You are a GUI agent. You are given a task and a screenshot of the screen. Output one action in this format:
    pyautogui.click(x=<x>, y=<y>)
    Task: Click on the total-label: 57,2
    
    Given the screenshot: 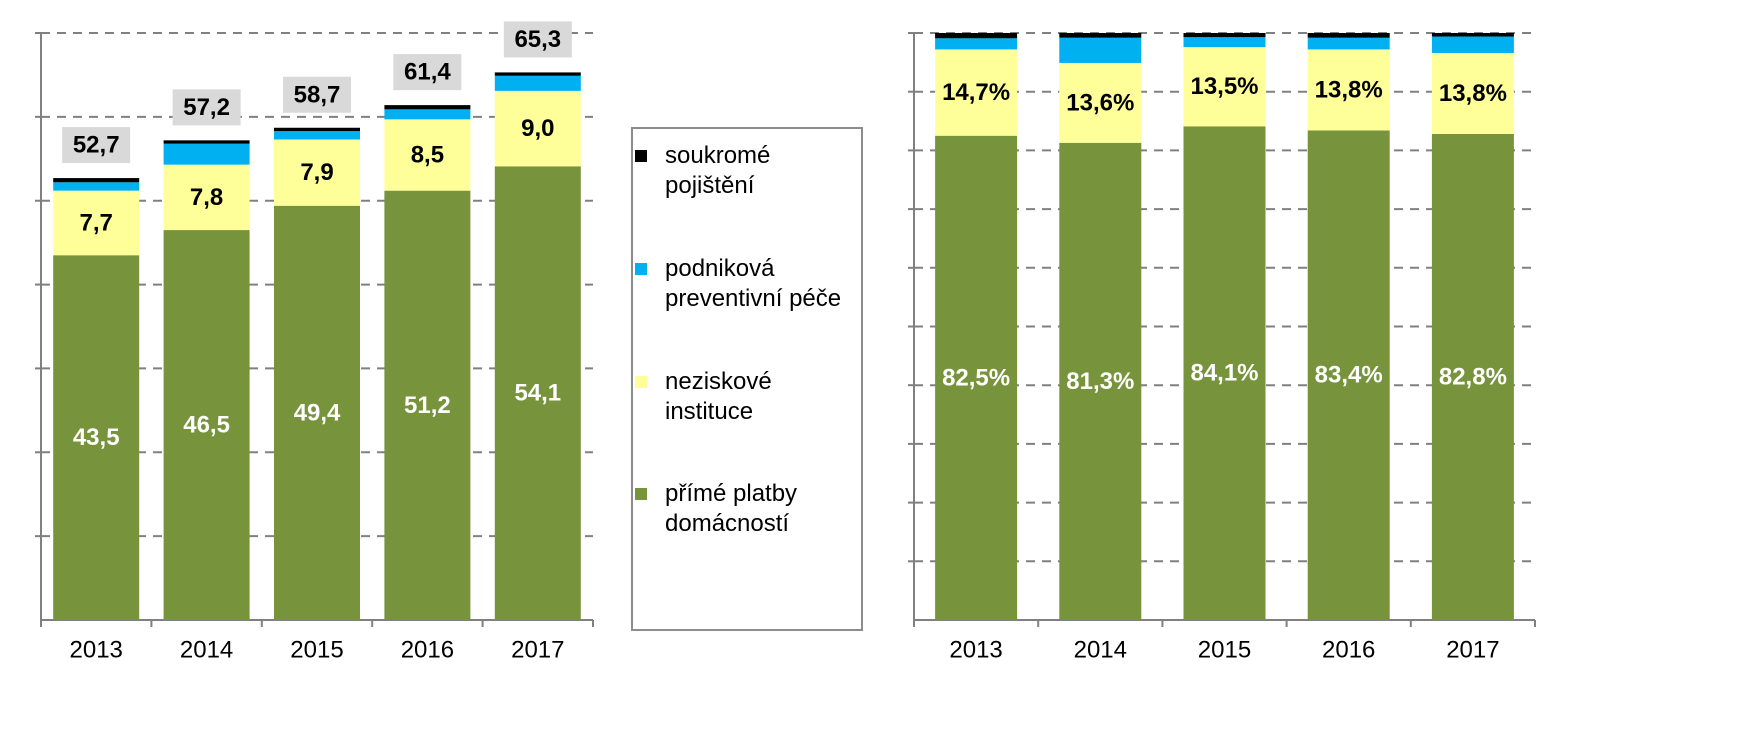 What is the action you would take?
    pyautogui.click(x=206, y=107)
    